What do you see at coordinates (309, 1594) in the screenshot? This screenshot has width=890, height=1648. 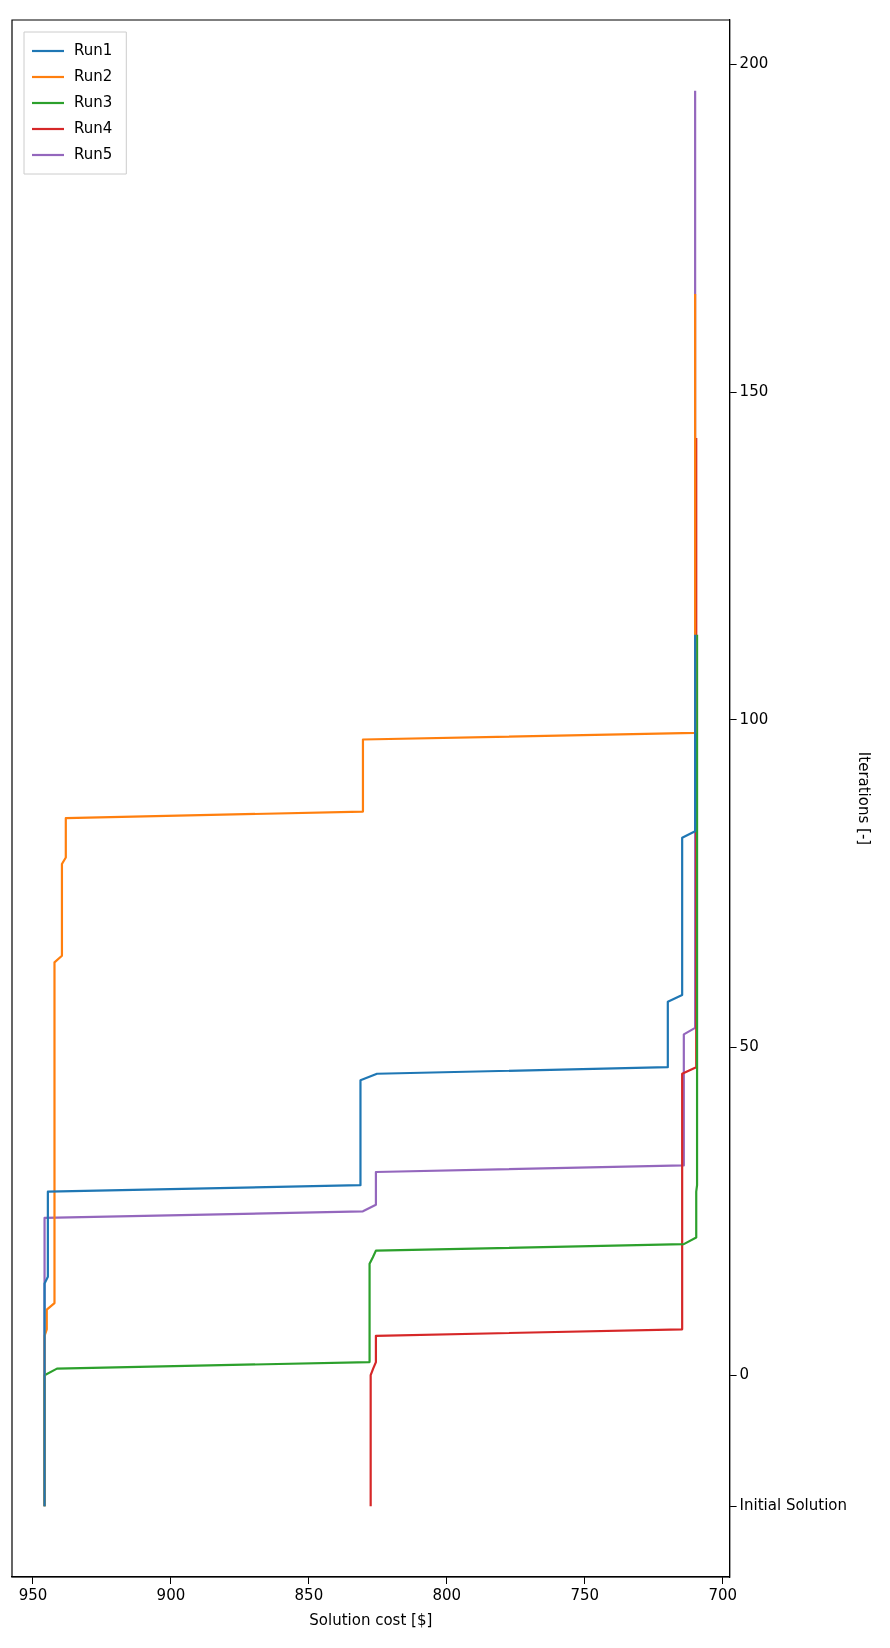 I see `x-tick-label: 850` at bounding box center [309, 1594].